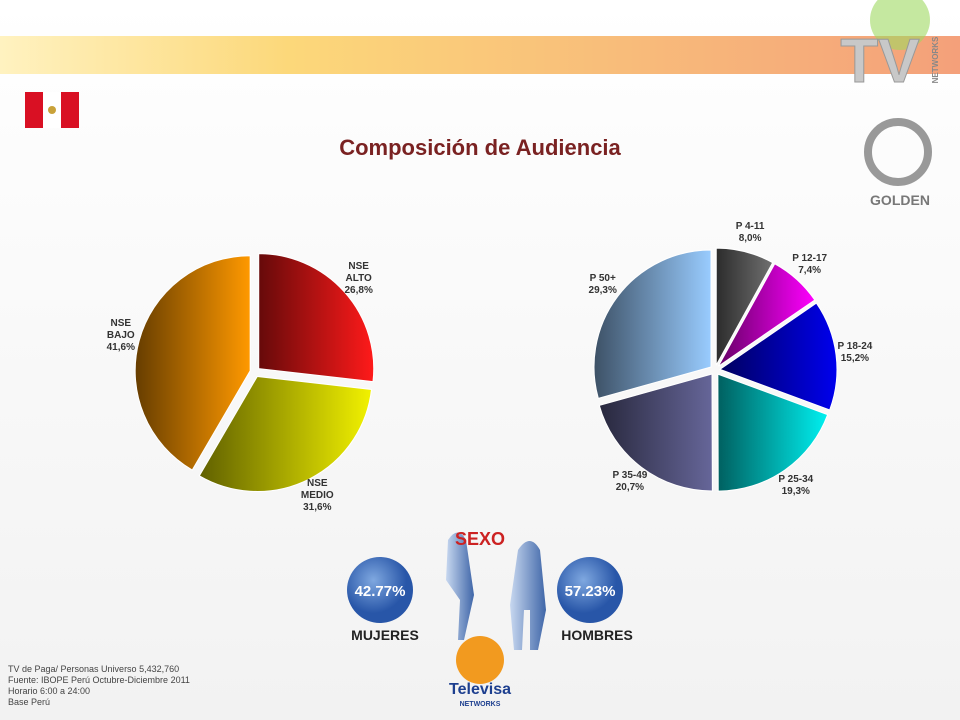 The width and height of the screenshot is (960, 720). Describe the element at coordinates (750, 239) in the screenshot. I see `slice-value: 8,0%` at that location.